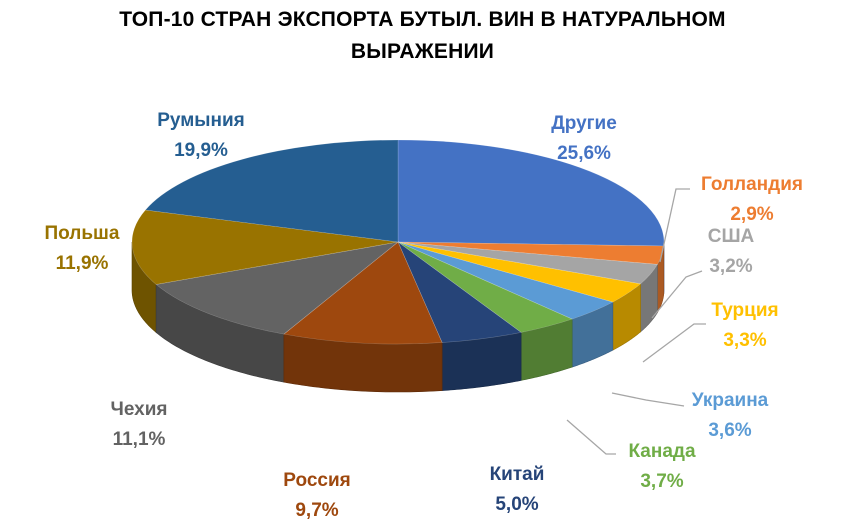 Image resolution: width=845 pixels, height=526 pixels. What do you see at coordinates (317, 510) in the screenshot?
I see `data-label-value: 9,7%` at bounding box center [317, 510].